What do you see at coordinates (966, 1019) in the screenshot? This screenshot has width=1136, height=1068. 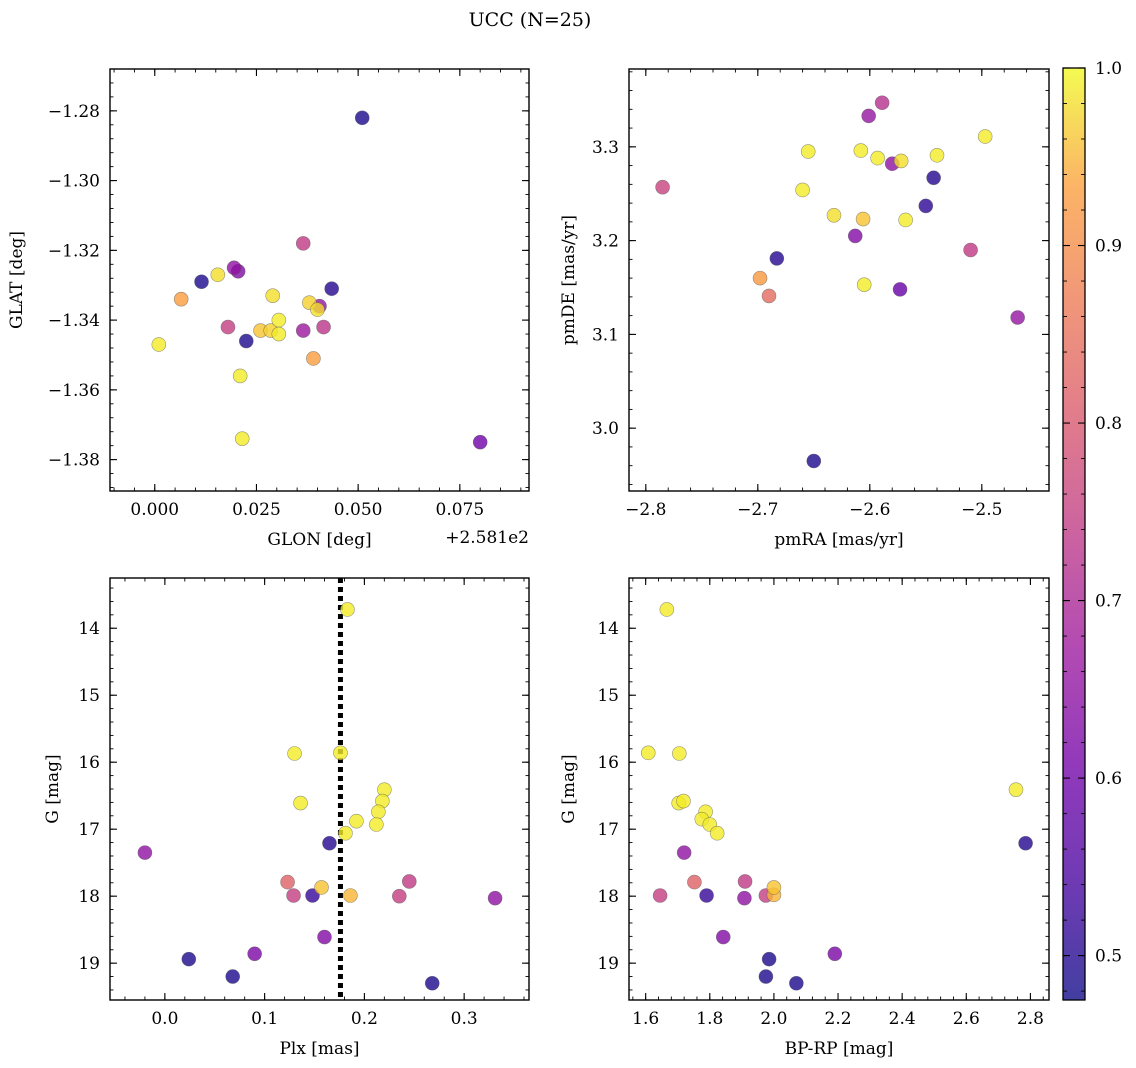 I see `x-tick-label: 2.6` at bounding box center [966, 1019].